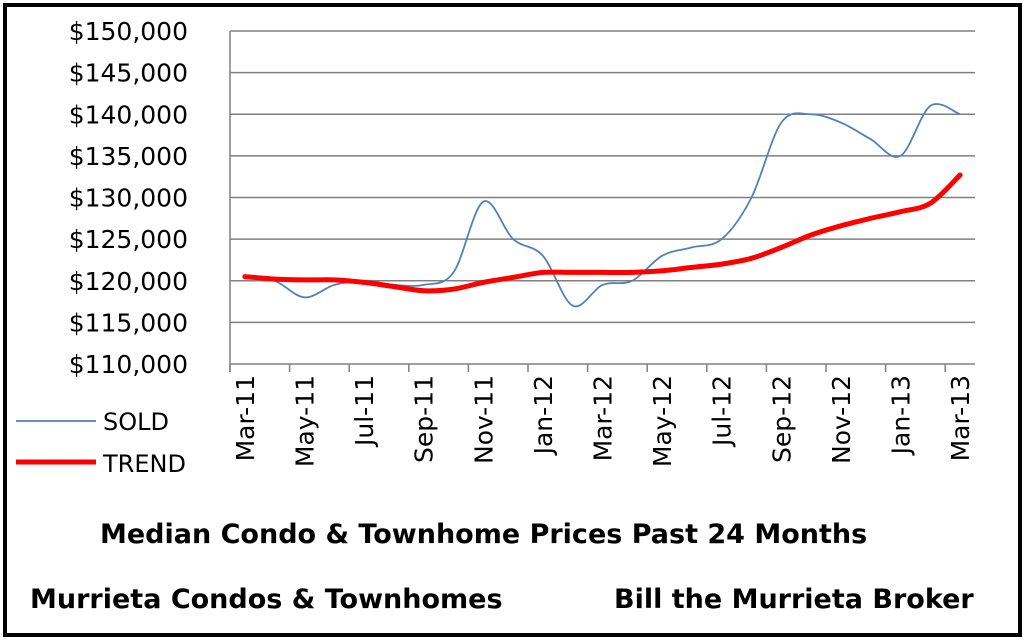  What do you see at coordinates (128, 114) in the screenshot?
I see `y-tick-label: $140,000` at bounding box center [128, 114].